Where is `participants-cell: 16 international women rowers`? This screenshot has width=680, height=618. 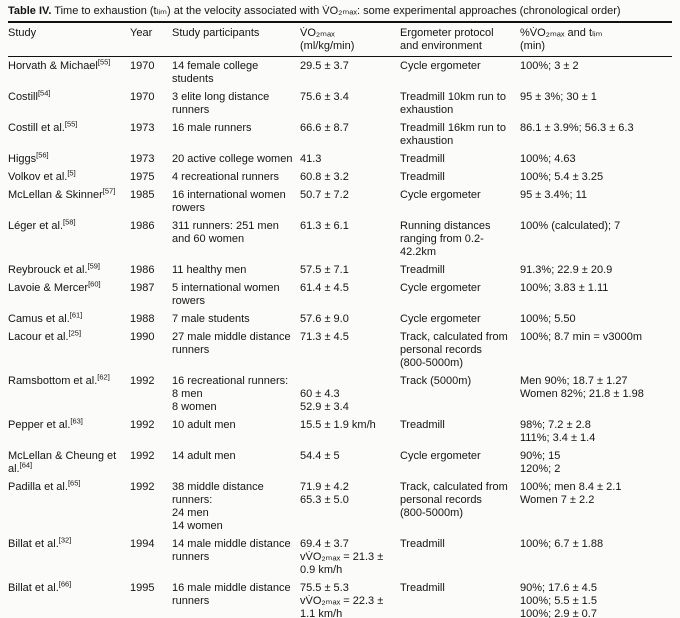
participants-cell: 16 international women rowers is located at coordinates (229, 201).